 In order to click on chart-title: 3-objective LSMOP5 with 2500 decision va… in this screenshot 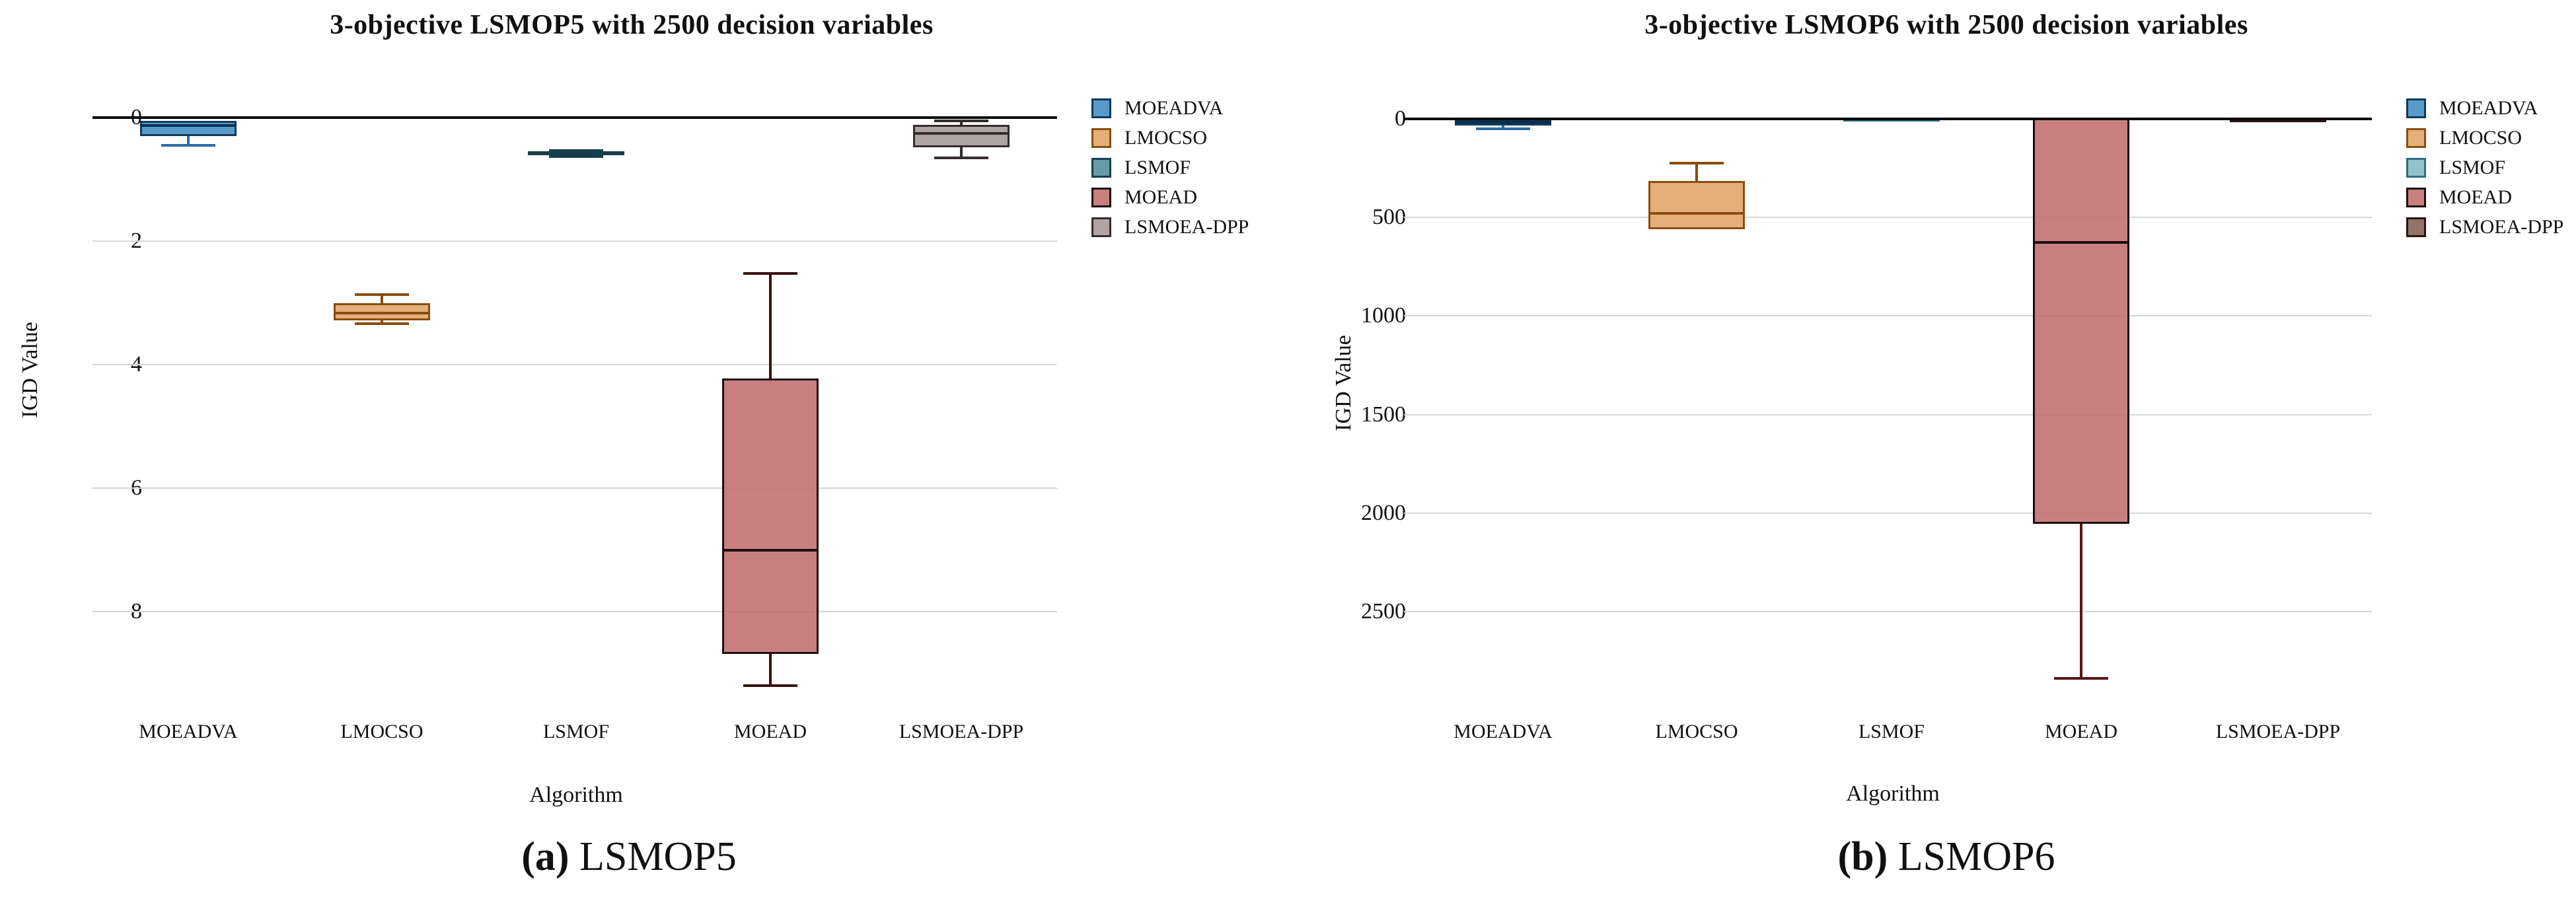, I will do `click(632, 25)`.